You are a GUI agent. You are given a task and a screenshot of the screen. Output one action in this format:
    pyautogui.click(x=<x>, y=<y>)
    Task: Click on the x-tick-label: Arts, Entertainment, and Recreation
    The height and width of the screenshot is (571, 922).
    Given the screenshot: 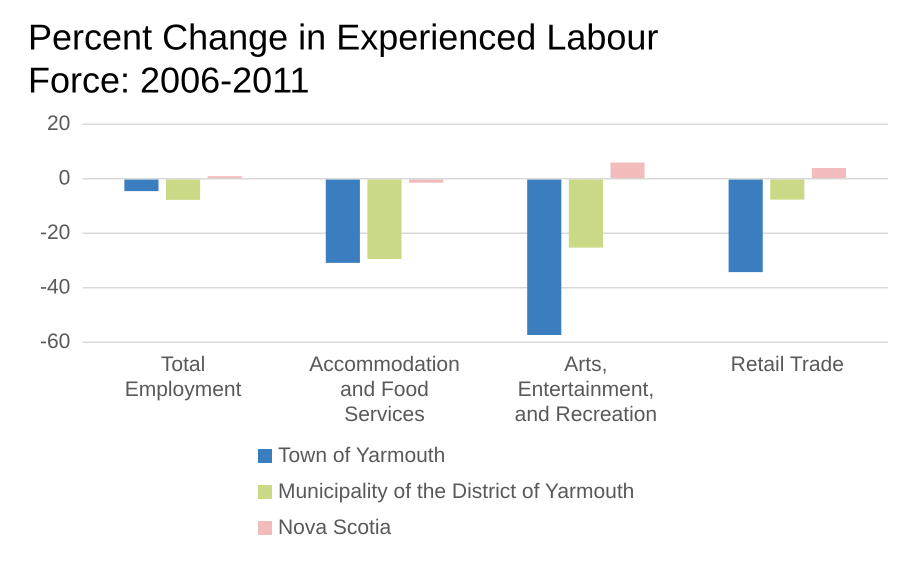 What is the action you would take?
    pyautogui.click(x=586, y=389)
    